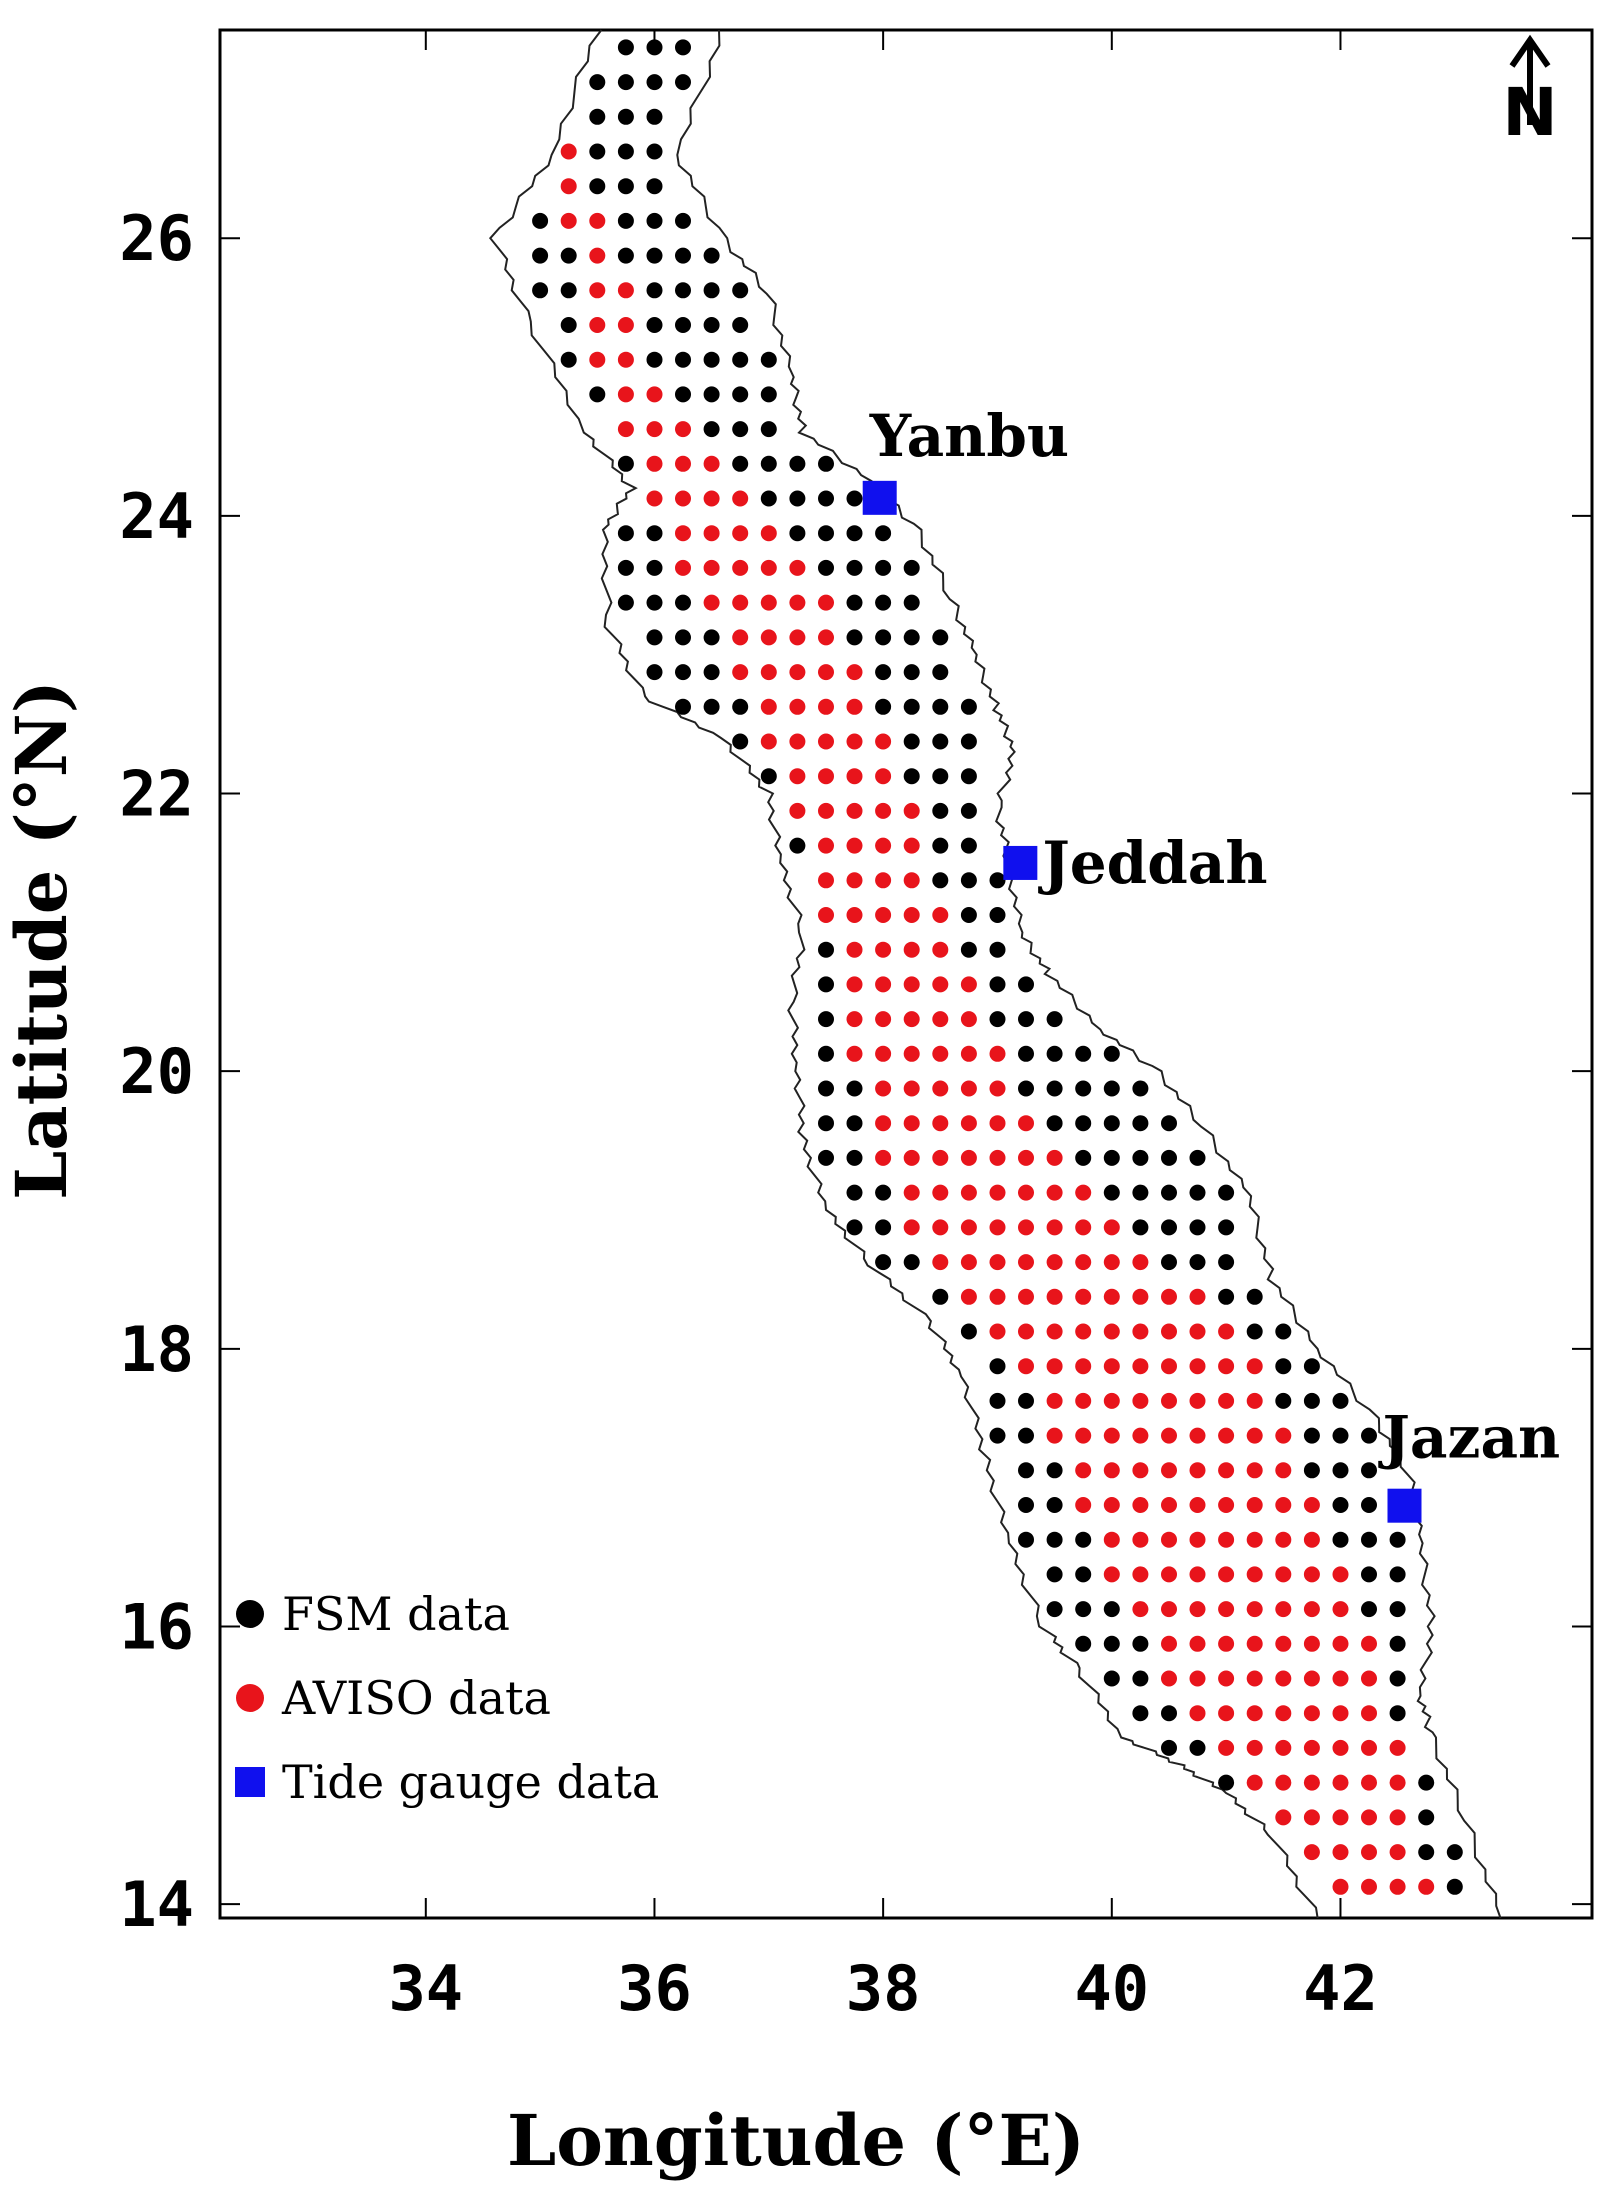  Describe the element at coordinates (156, 1071) in the screenshot. I see `y-tick-label: 20` at that location.